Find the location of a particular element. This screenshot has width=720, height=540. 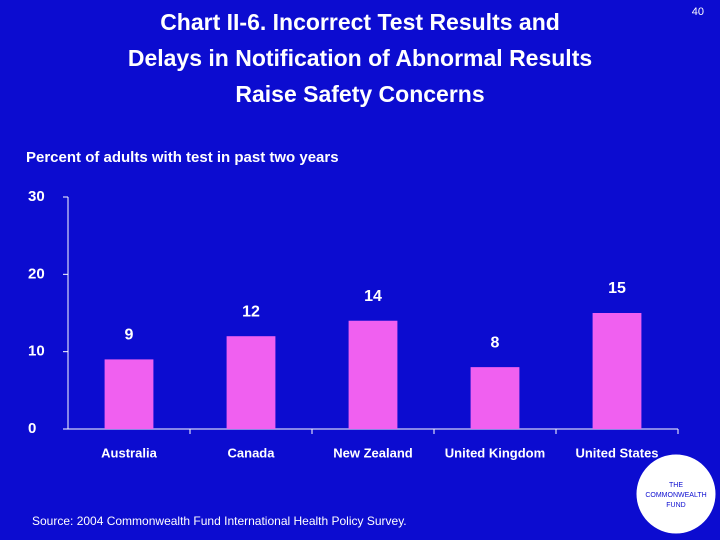

x-tick-label: United States is located at coordinates (616, 452).